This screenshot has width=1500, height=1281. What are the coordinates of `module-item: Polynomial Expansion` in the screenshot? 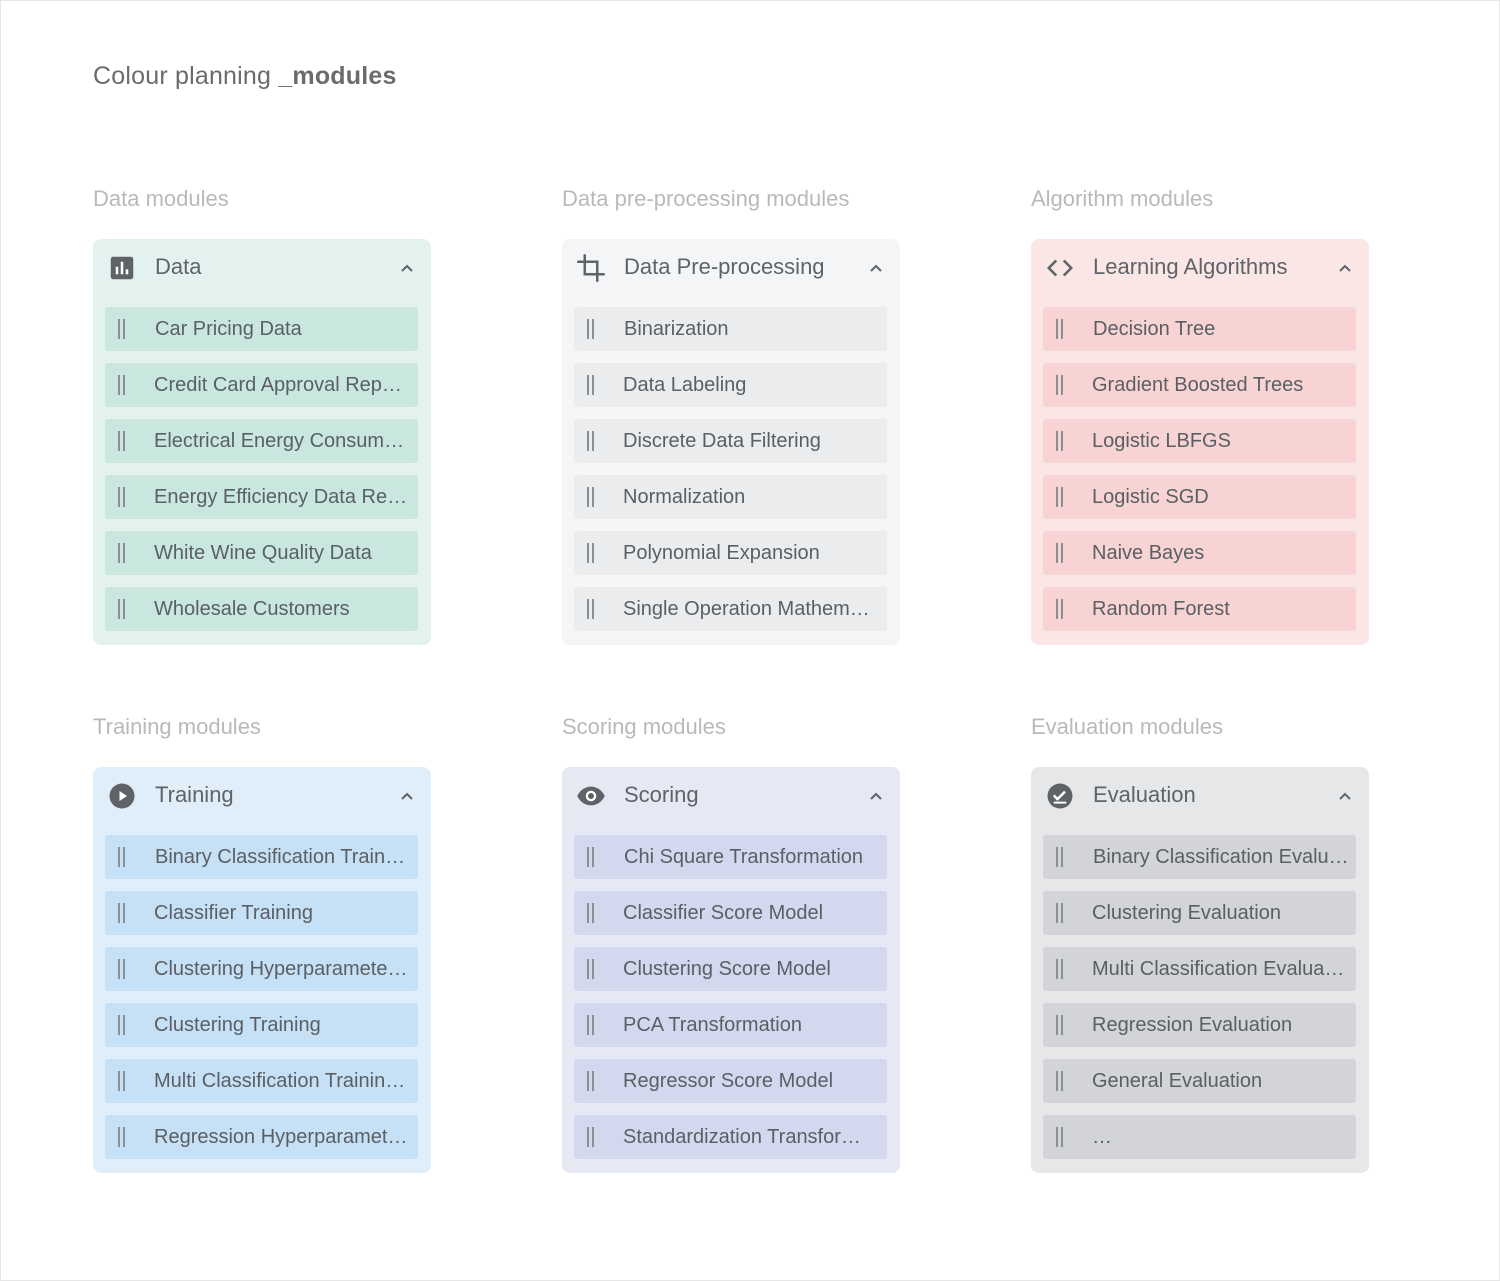 It's located at (730, 553).